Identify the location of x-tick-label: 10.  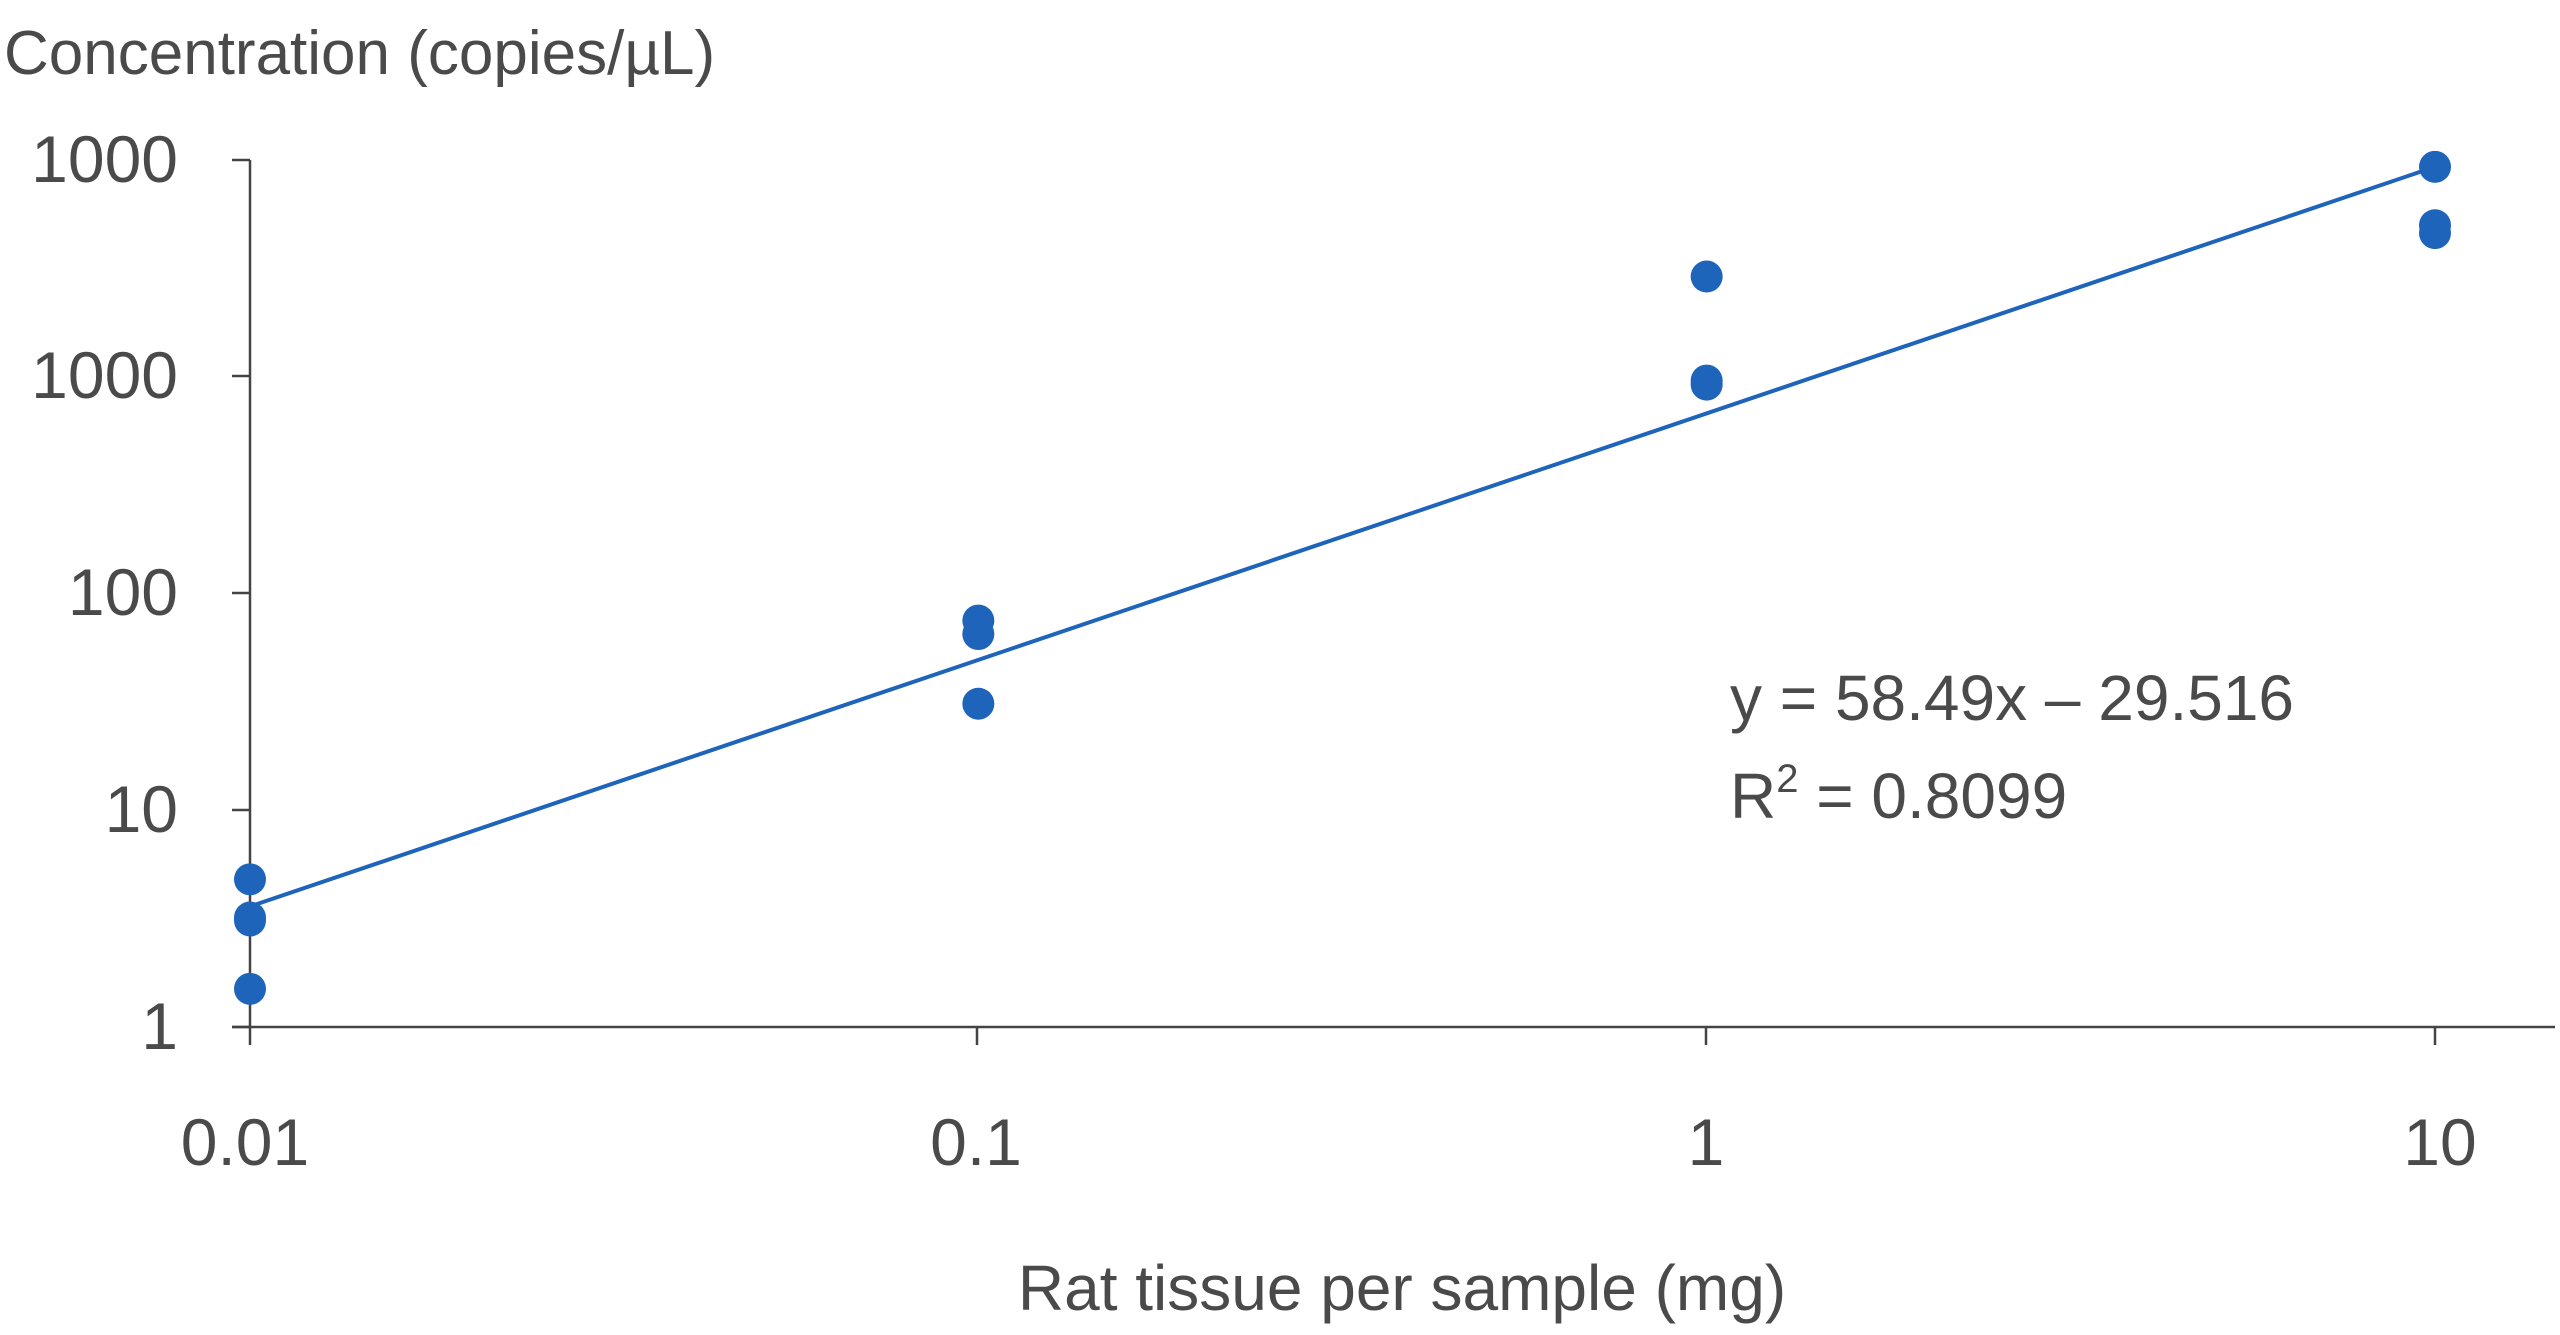
(2439, 1142).